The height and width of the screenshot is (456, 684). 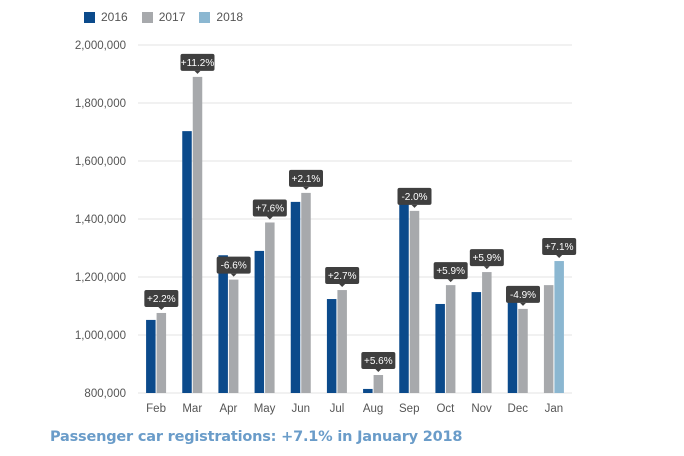 I want to click on data-label: +11.2%, so click(x=197, y=63).